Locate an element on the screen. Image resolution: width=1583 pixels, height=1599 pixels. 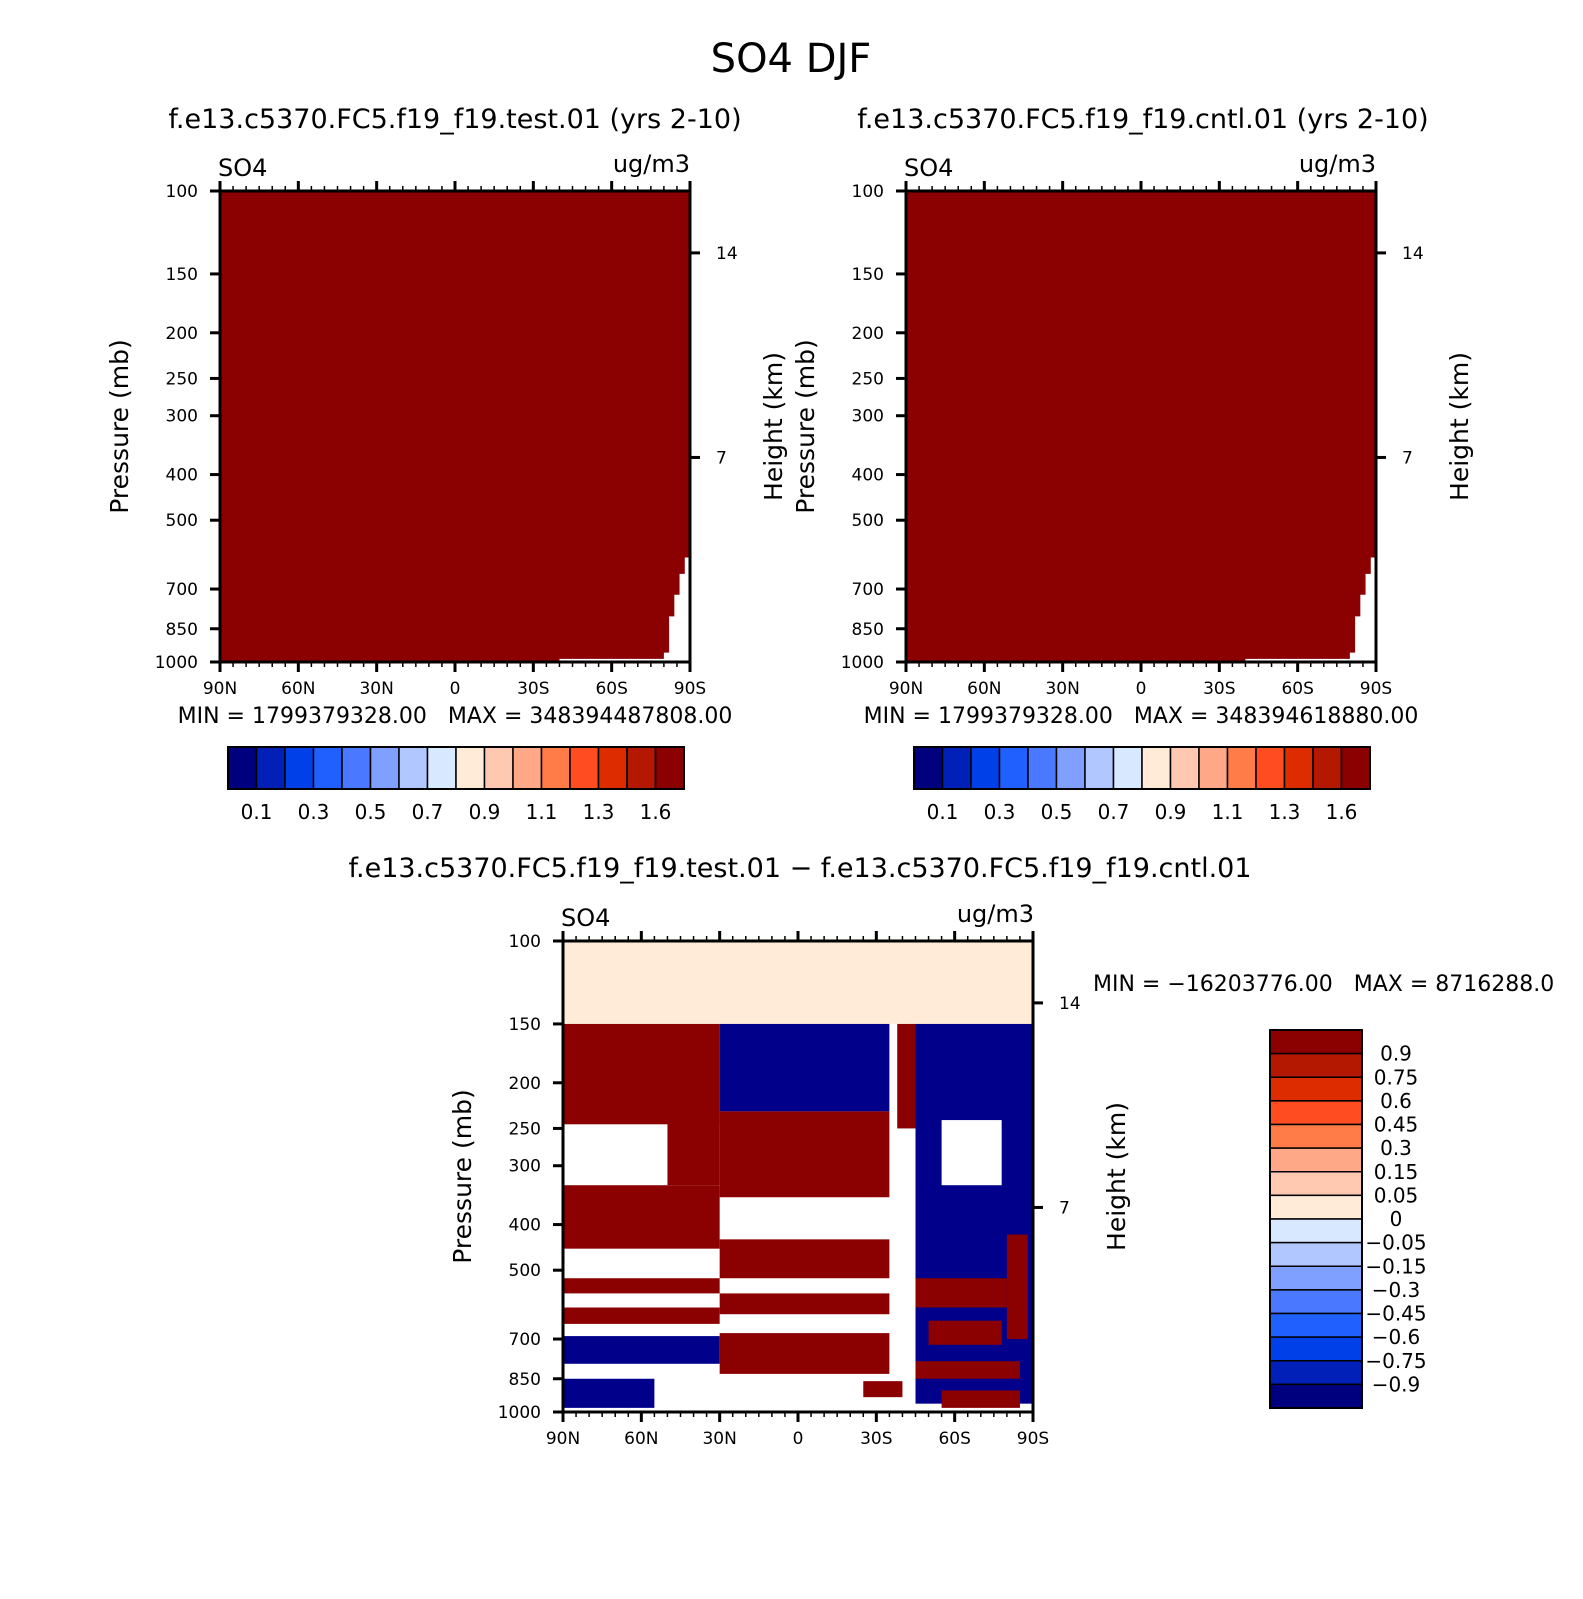
panel-diff-variable: SO4 is located at coordinates (585, 918).